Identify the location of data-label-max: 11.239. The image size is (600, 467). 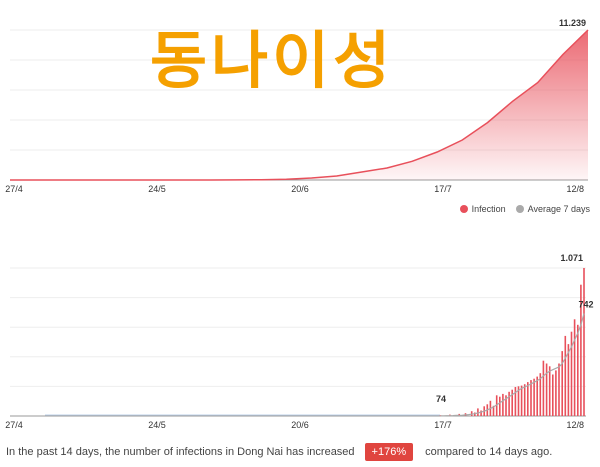
(572, 23).